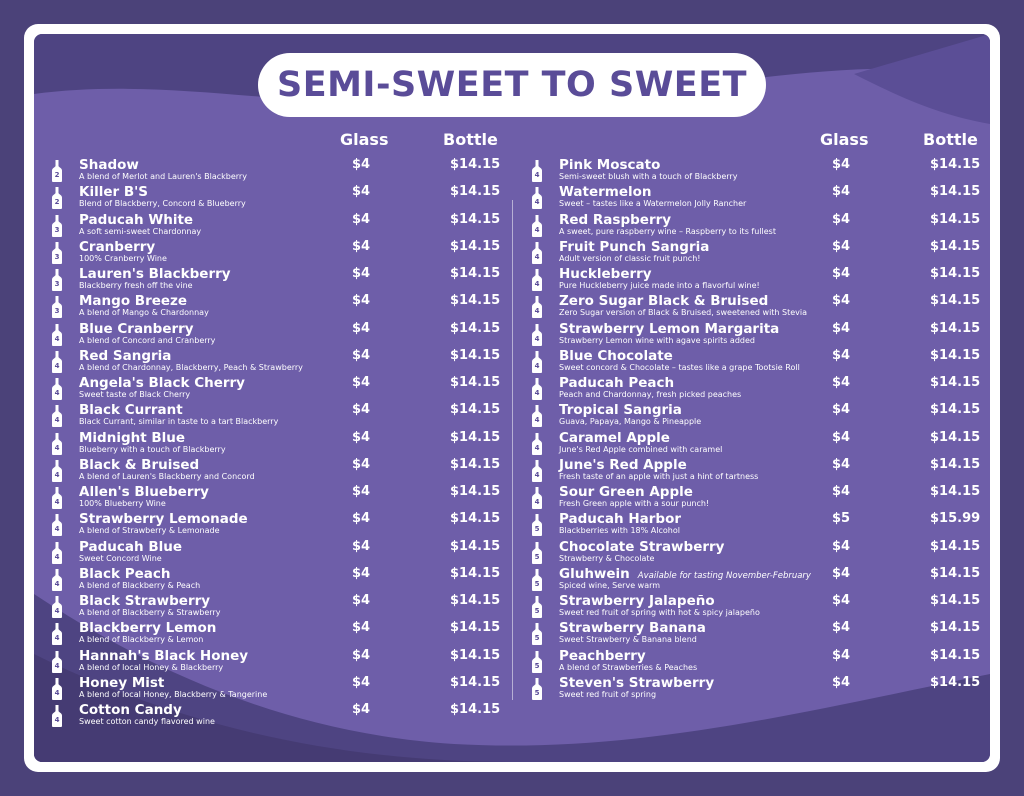 This screenshot has width=1024, height=796. What do you see at coordinates (614, 438) in the screenshot?
I see `wine-name: Caramel Apple` at bounding box center [614, 438].